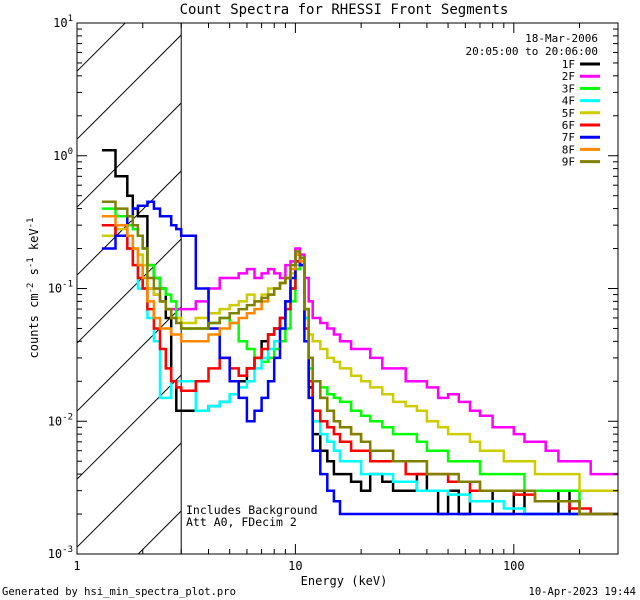 Image resolution: width=640 pixels, height=600 pixels. Describe the element at coordinates (60, 420) in the screenshot. I see `y-tick-label: 10⁻²` at that location.